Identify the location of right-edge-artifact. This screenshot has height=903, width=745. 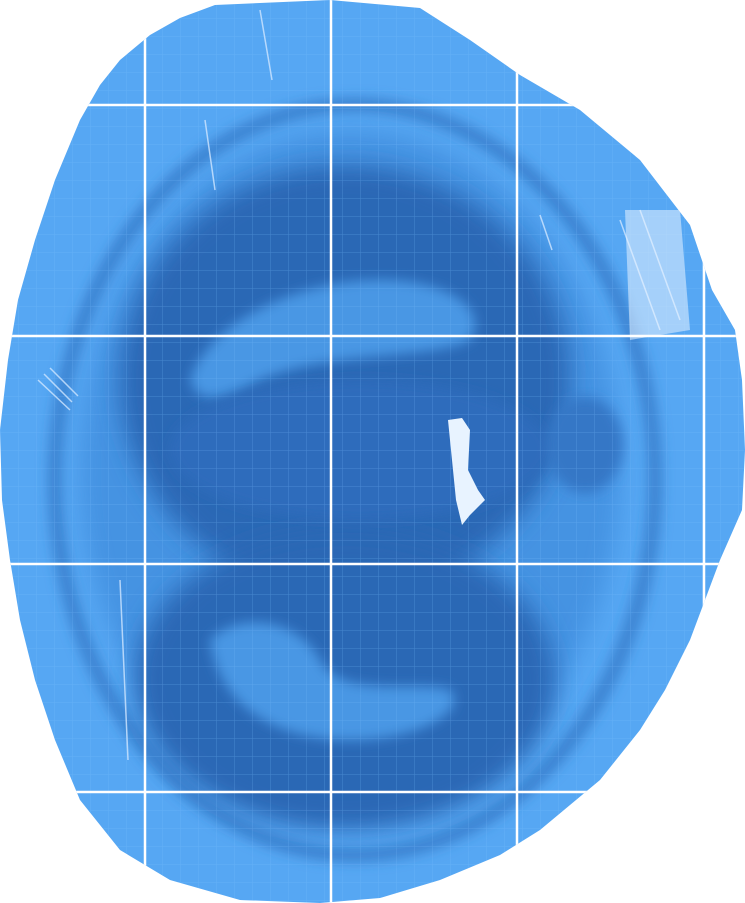
(657, 275).